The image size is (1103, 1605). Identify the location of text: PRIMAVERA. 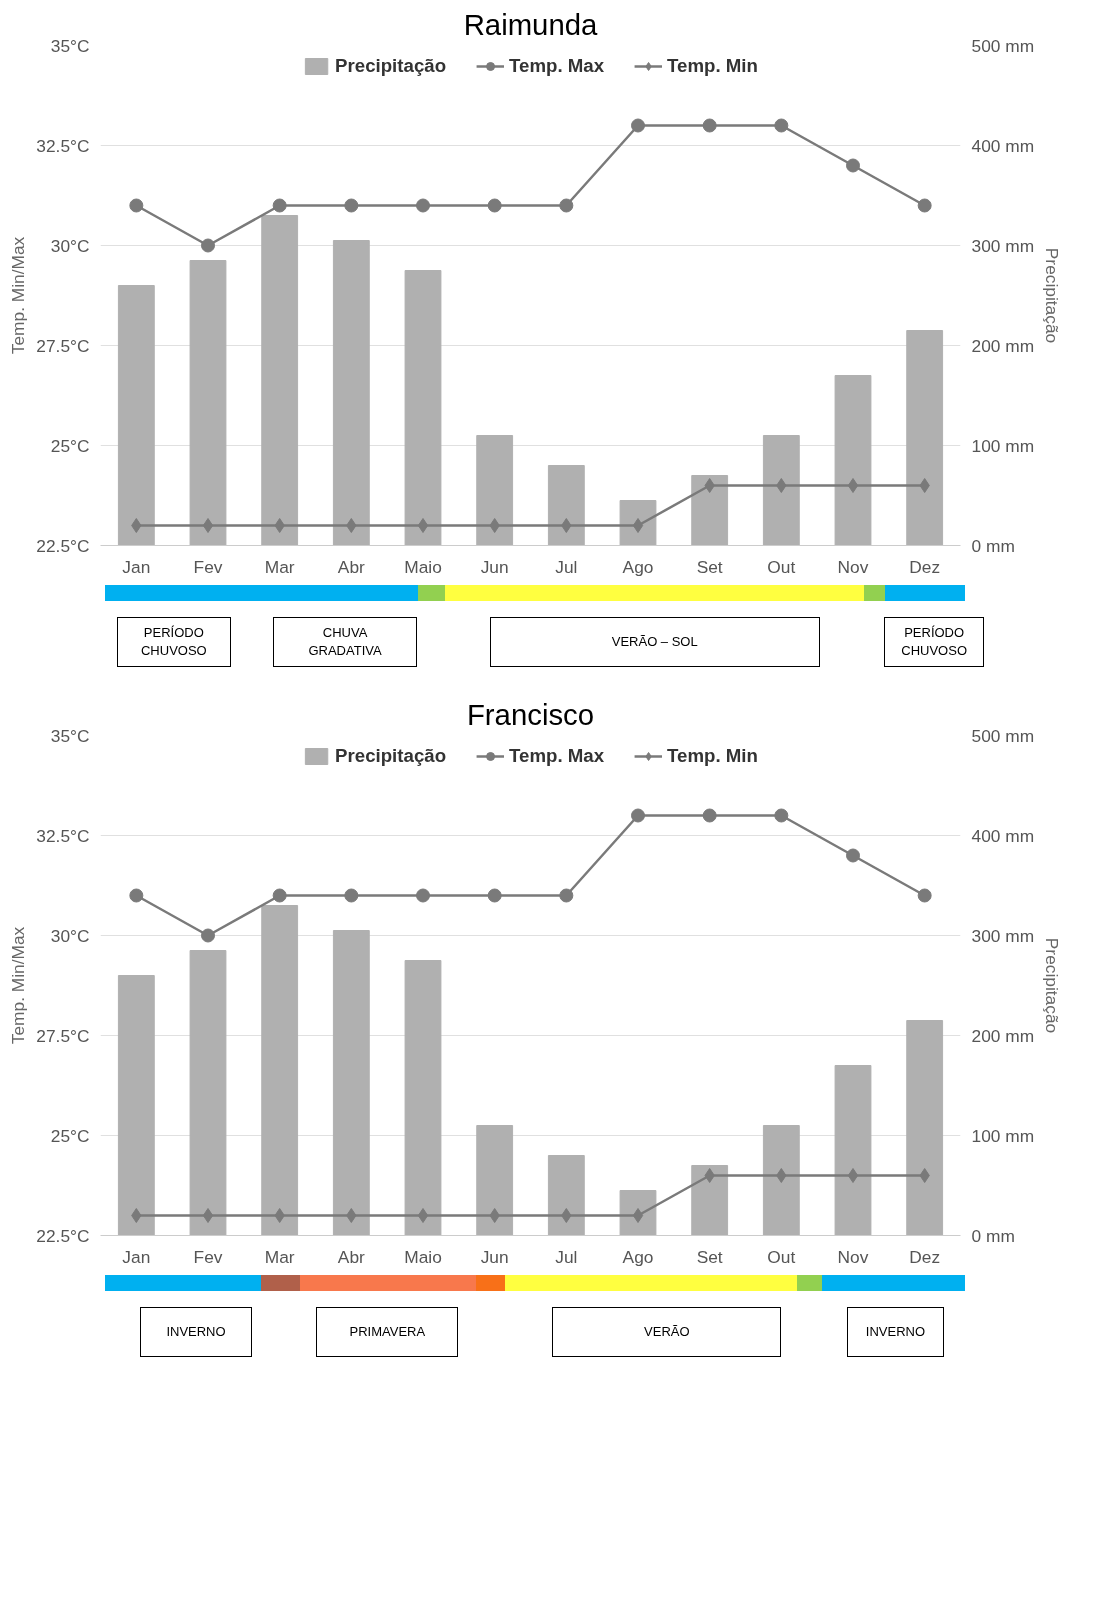
(387, 1332).